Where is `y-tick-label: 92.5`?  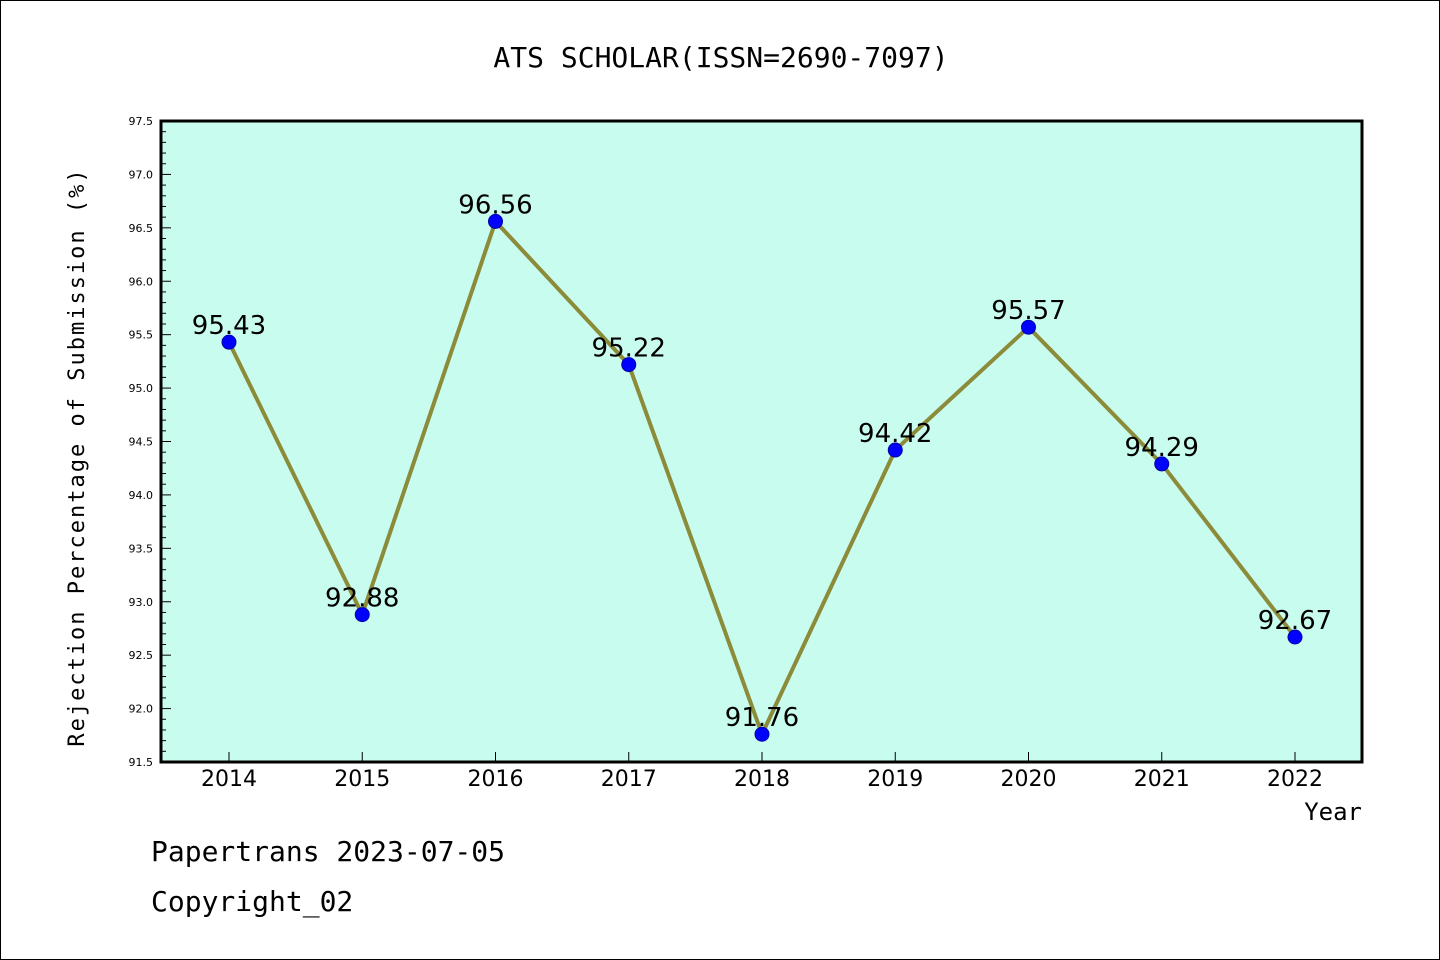
y-tick-label: 92.5 is located at coordinates (141, 655).